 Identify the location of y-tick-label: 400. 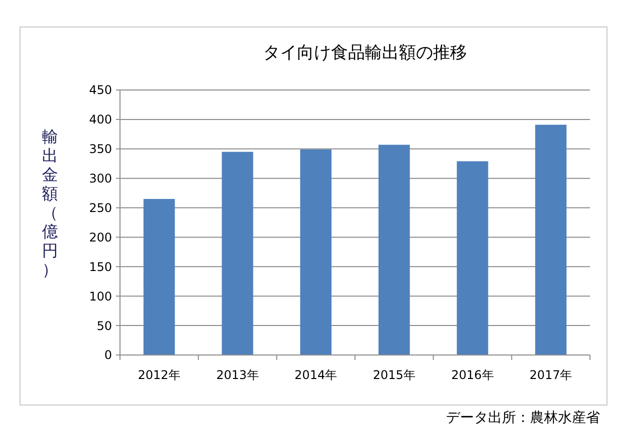
(100, 119).